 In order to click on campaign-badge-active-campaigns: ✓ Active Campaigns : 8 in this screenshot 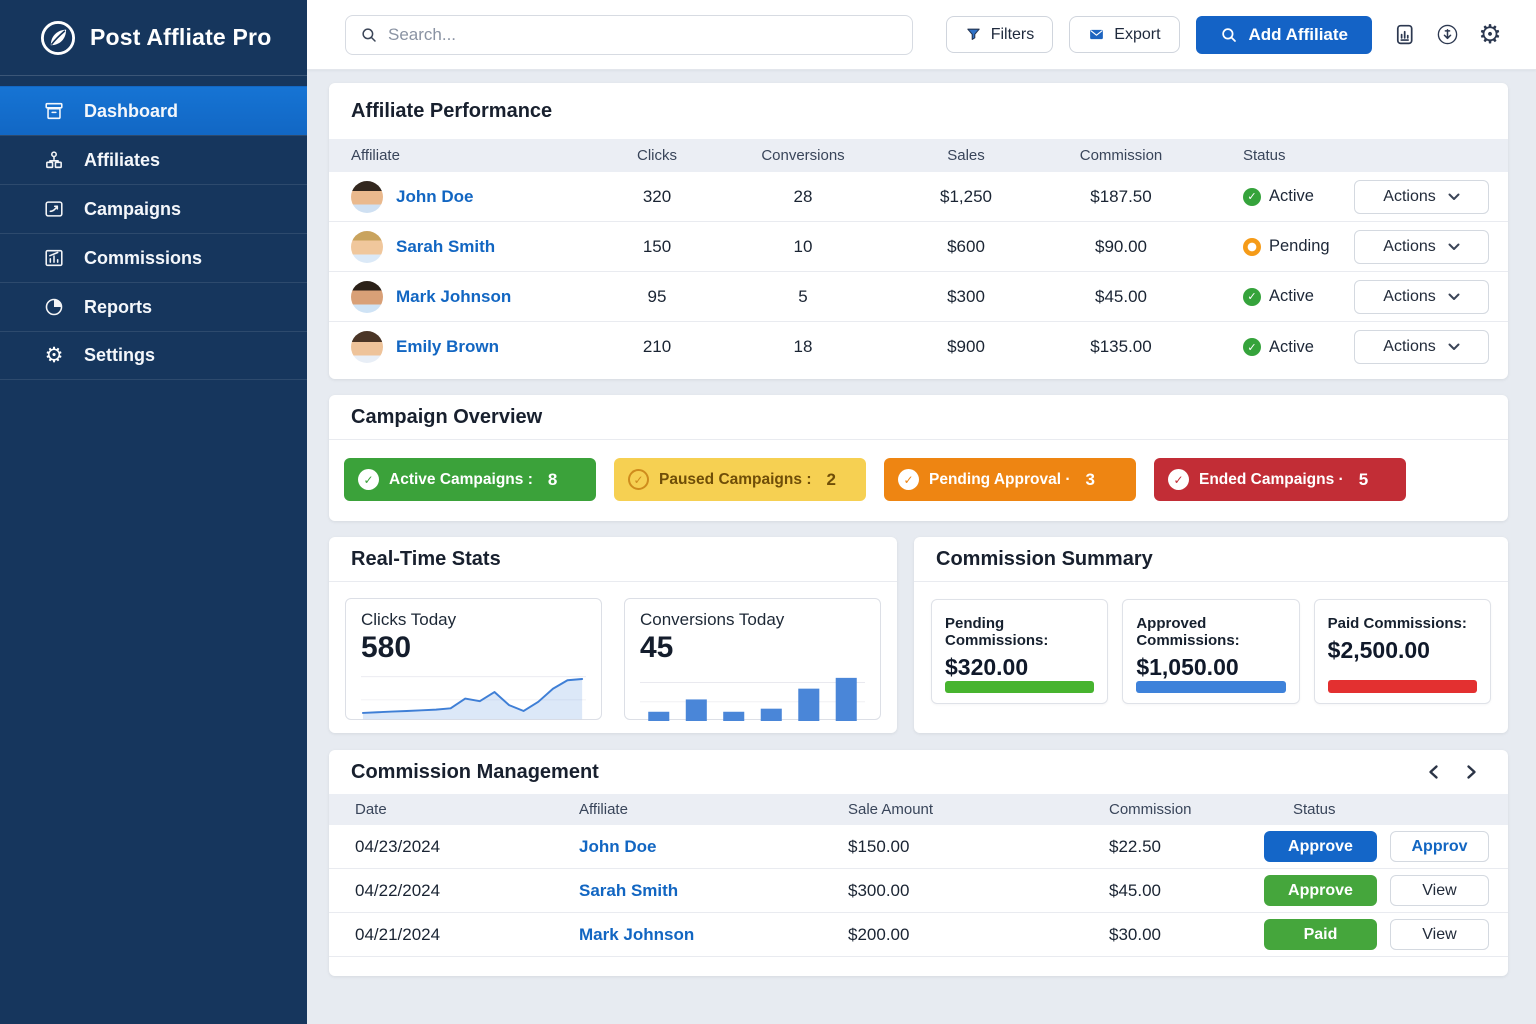, I will do `click(470, 479)`.